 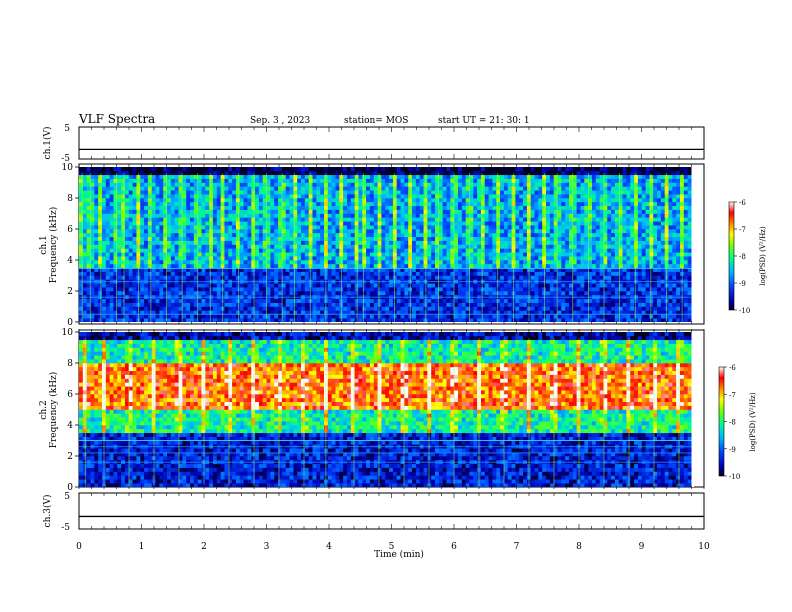 I want to click on ch3-voltage-ytick-bottom: -5, so click(x=65, y=528).